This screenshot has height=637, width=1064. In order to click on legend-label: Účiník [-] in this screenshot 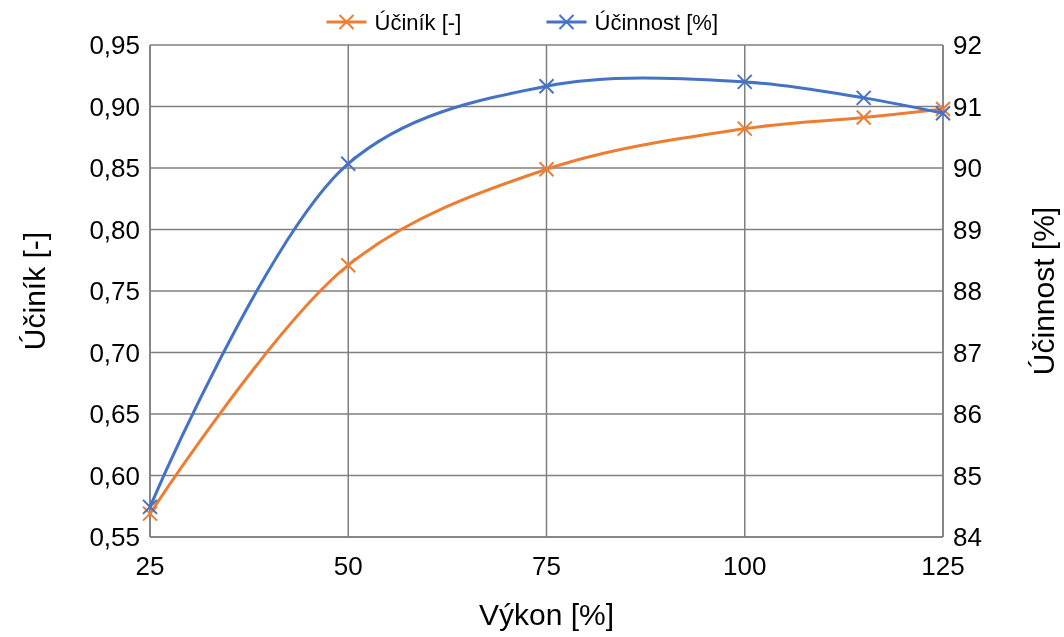, I will do `click(418, 22)`.